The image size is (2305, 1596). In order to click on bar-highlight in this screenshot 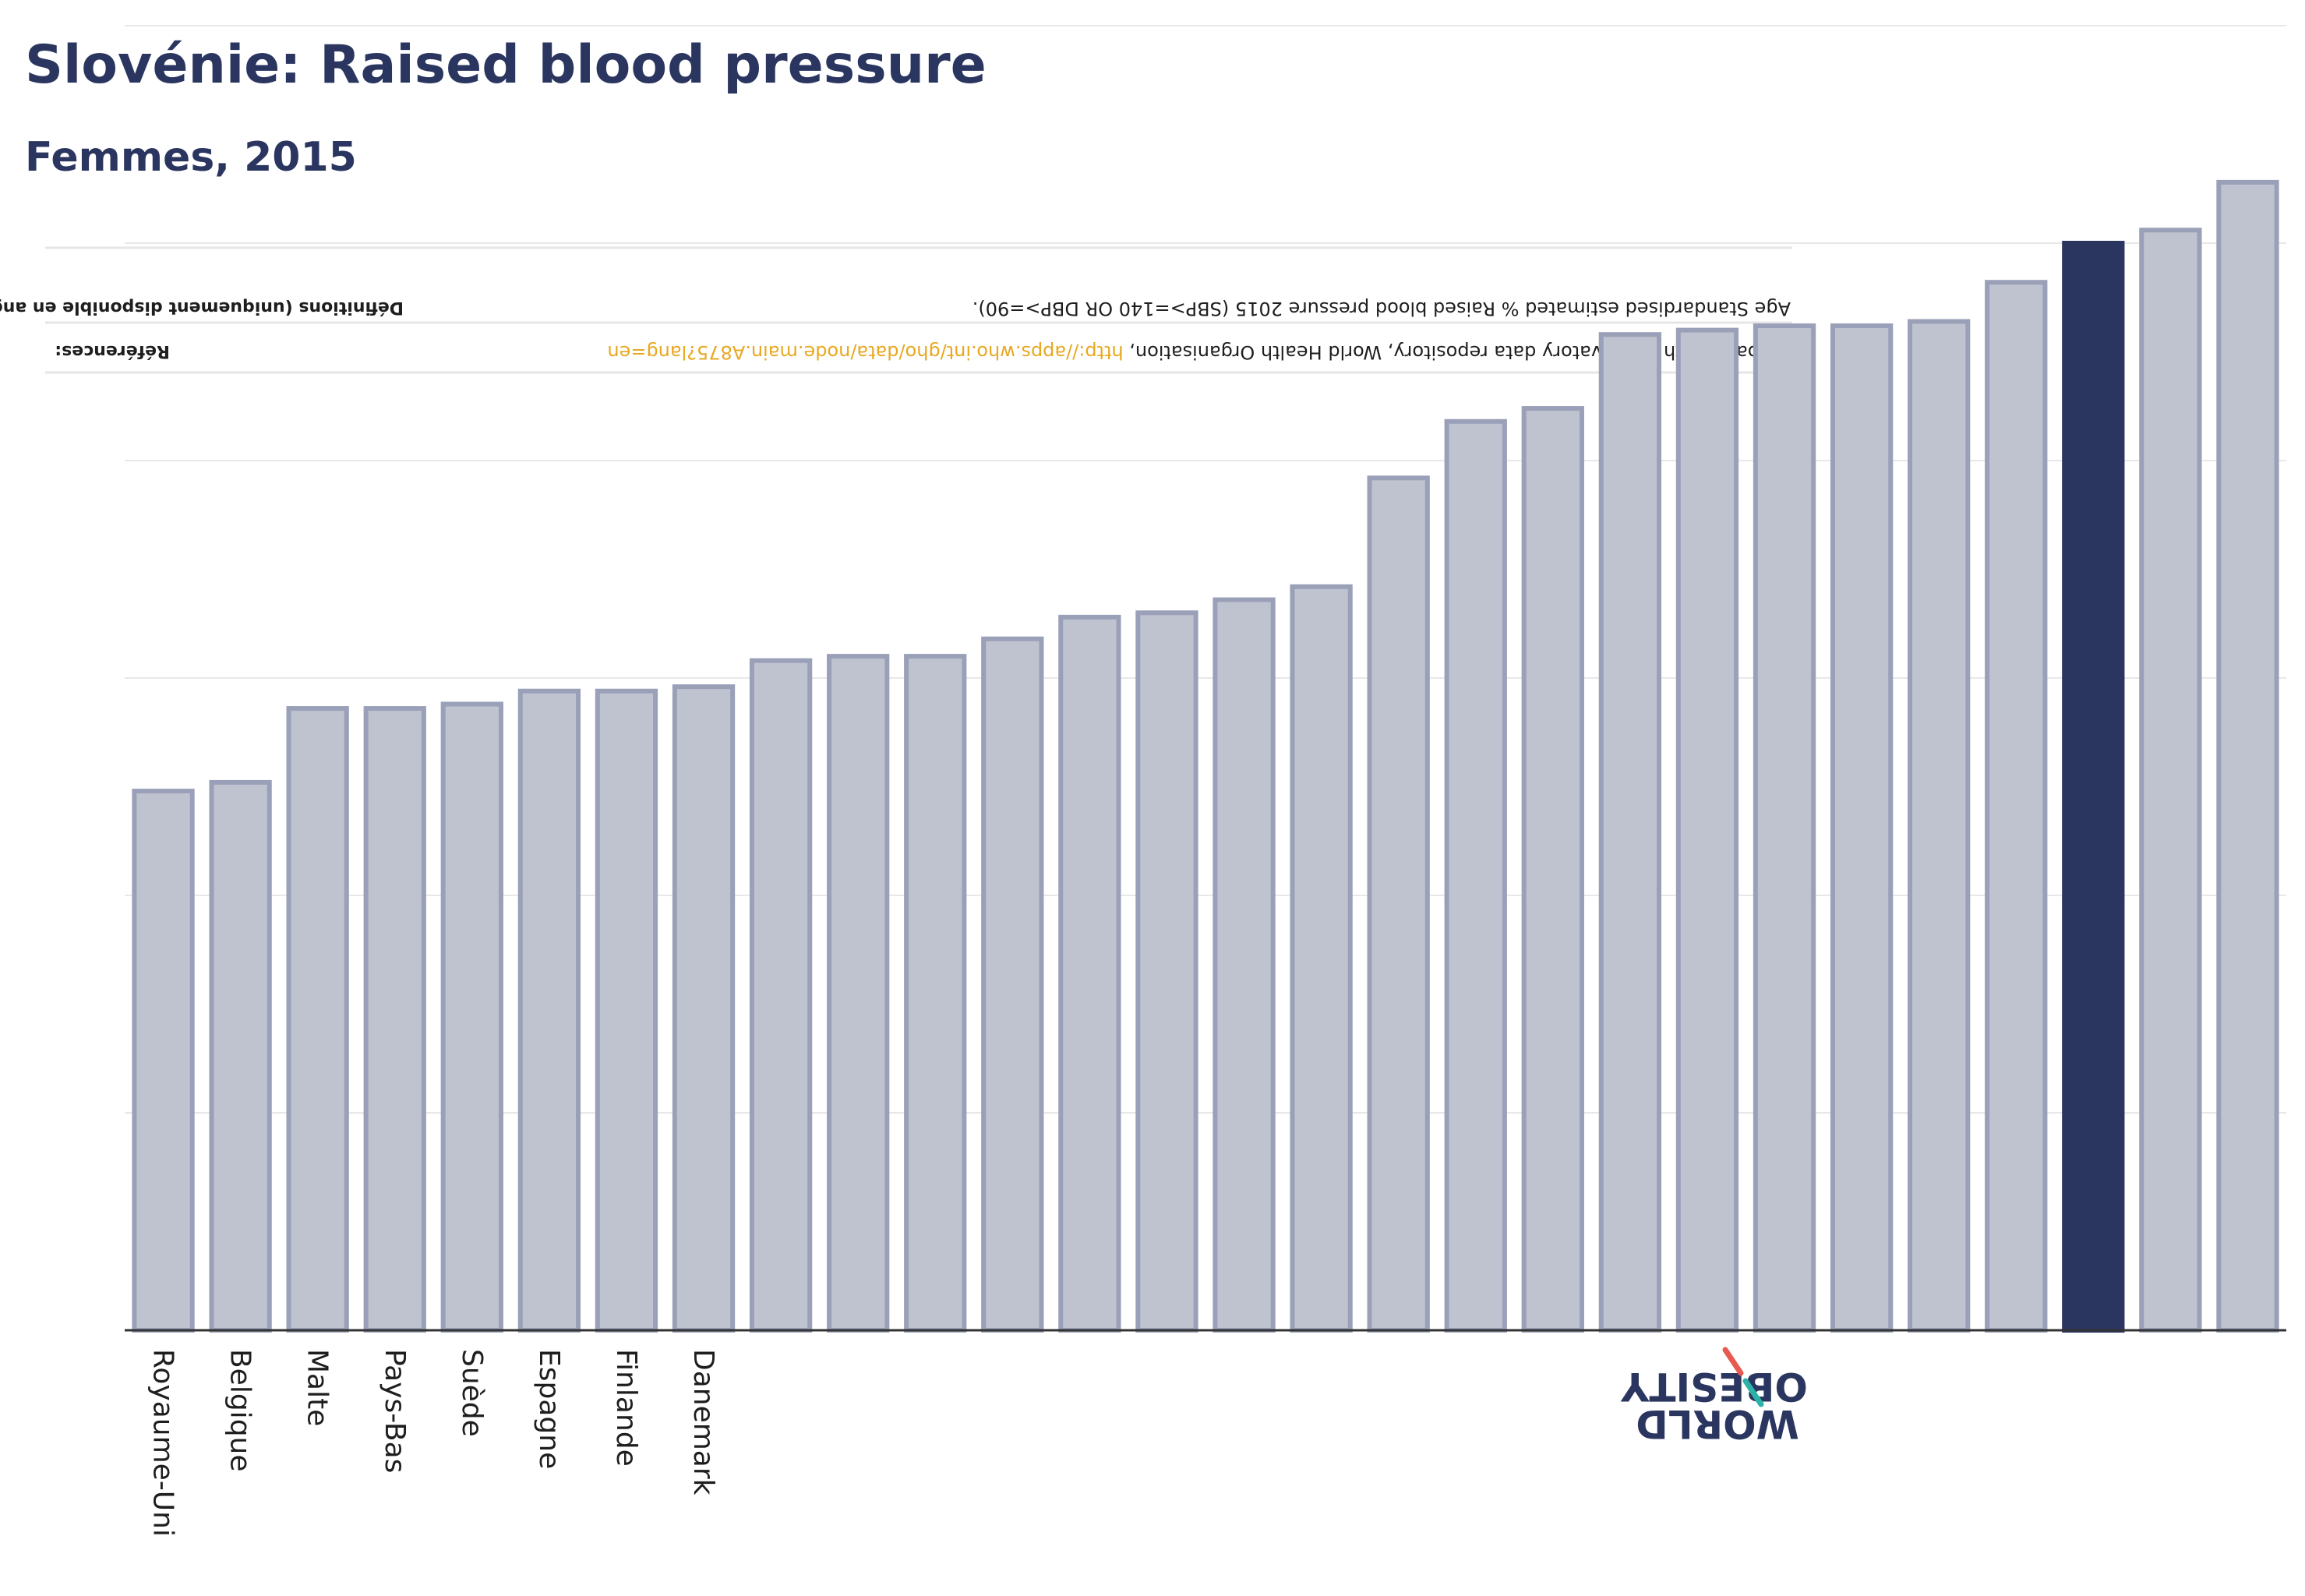, I will do `click(2093, 787)`.